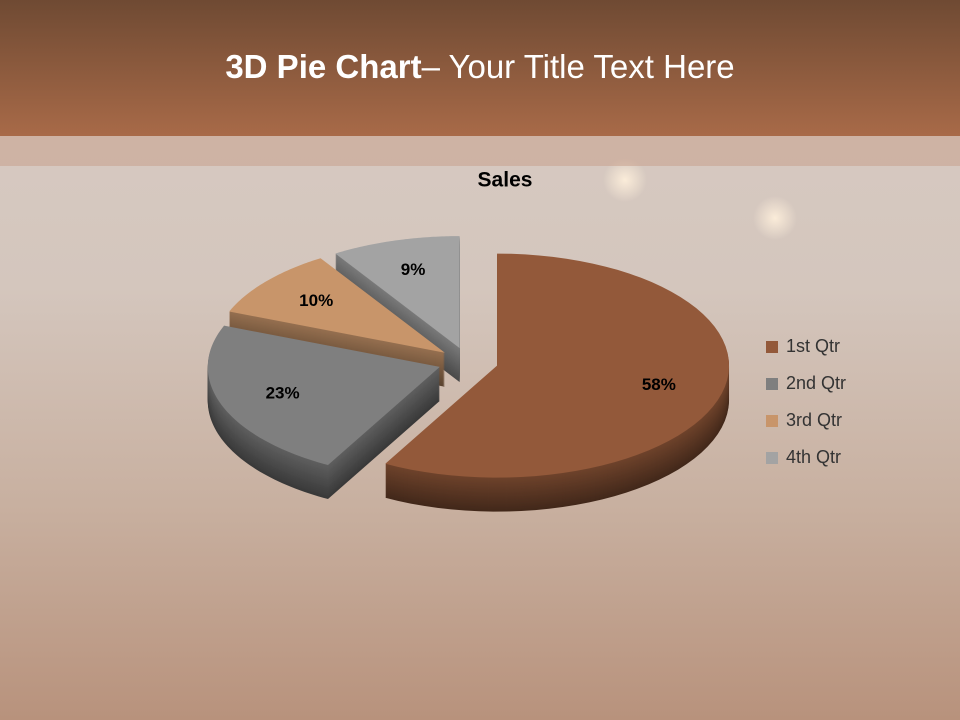 Image resolution: width=960 pixels, height=720 pixels. I want to click on slide-title: 3D Pie Chart– Your Title Text Here, so click(480, 67).